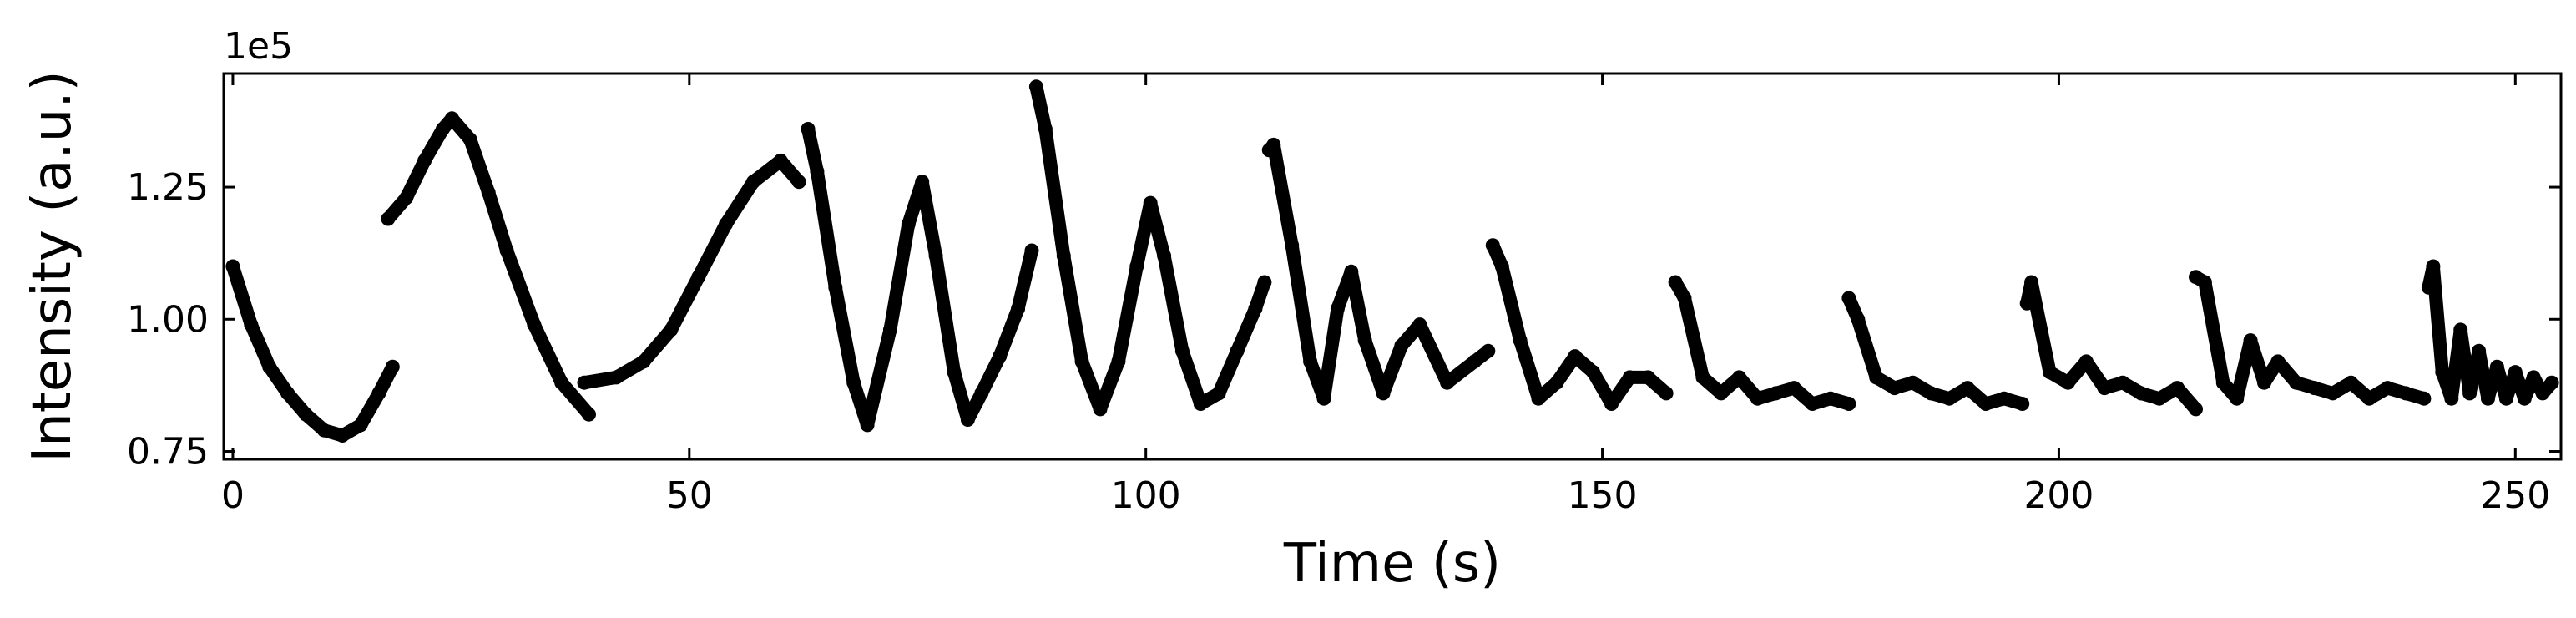  Describe the element at coordinates (168, 319) in the screenshot. I see `y-tick-label: 1.00` at that location.